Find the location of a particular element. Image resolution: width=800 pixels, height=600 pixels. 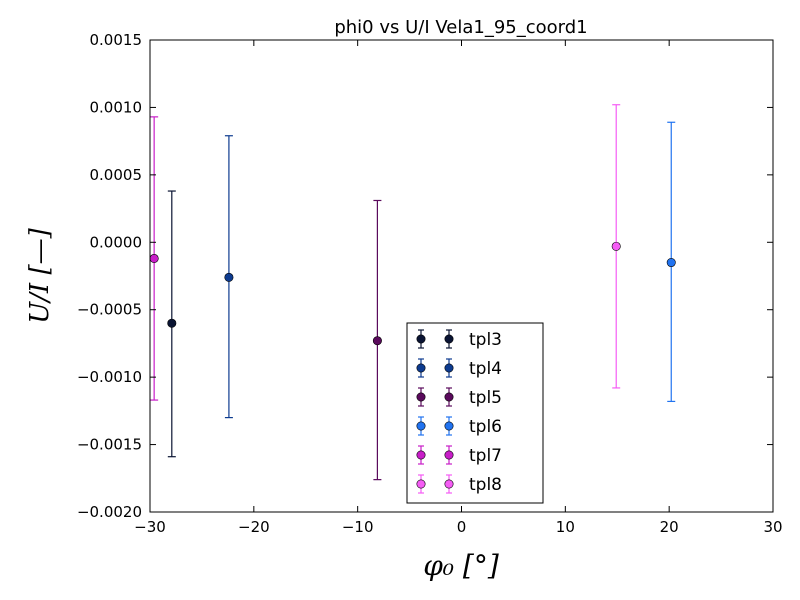

legend-entry-tpl8: tpl8 is located at coordinates (459, 484).